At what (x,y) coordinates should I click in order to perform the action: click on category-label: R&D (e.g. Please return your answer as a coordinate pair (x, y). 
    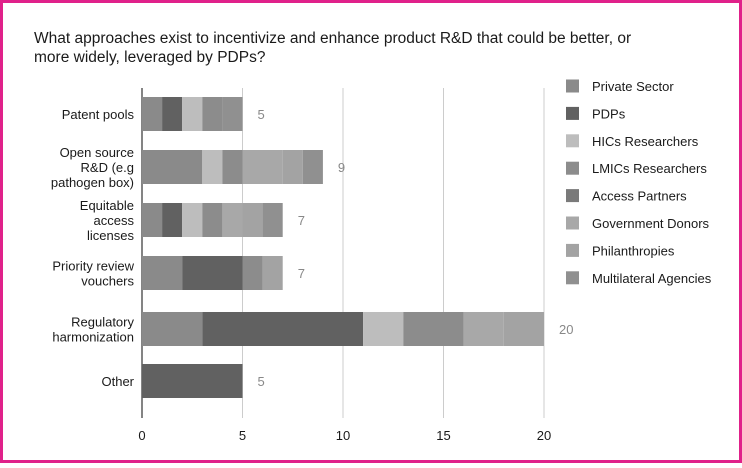
    Looking at the image, I should click on (107, 167).